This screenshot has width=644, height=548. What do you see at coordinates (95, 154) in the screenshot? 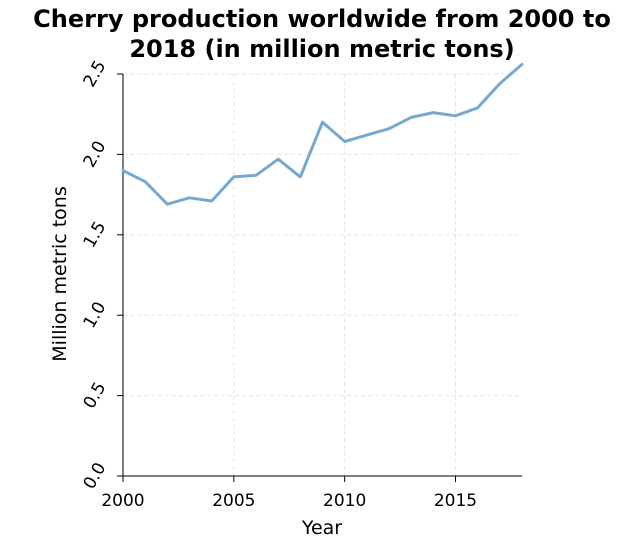
I see `y-tick-label-2.0: 2.0` at bounding box center [95, 154].